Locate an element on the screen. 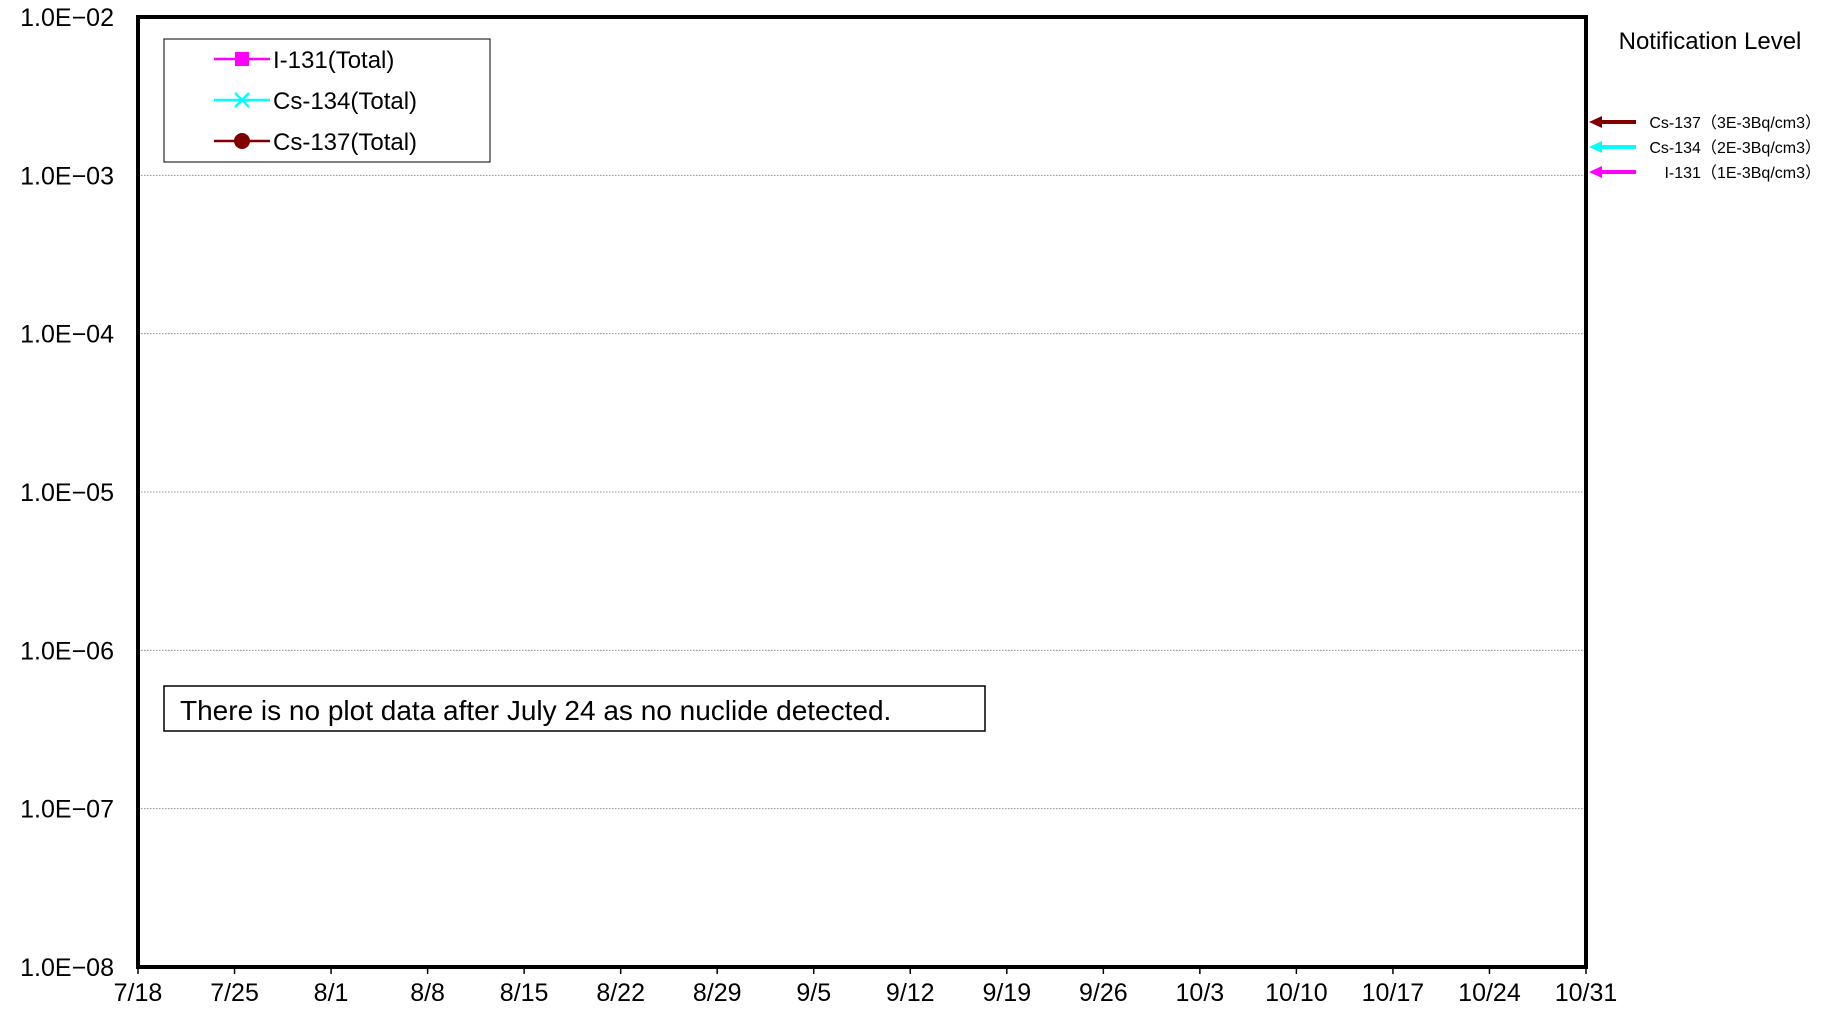 Image resolution: width=1827 pixels, height=1011 pixels. x-tick-label: 7/18 is located at coordinates (138, 992).